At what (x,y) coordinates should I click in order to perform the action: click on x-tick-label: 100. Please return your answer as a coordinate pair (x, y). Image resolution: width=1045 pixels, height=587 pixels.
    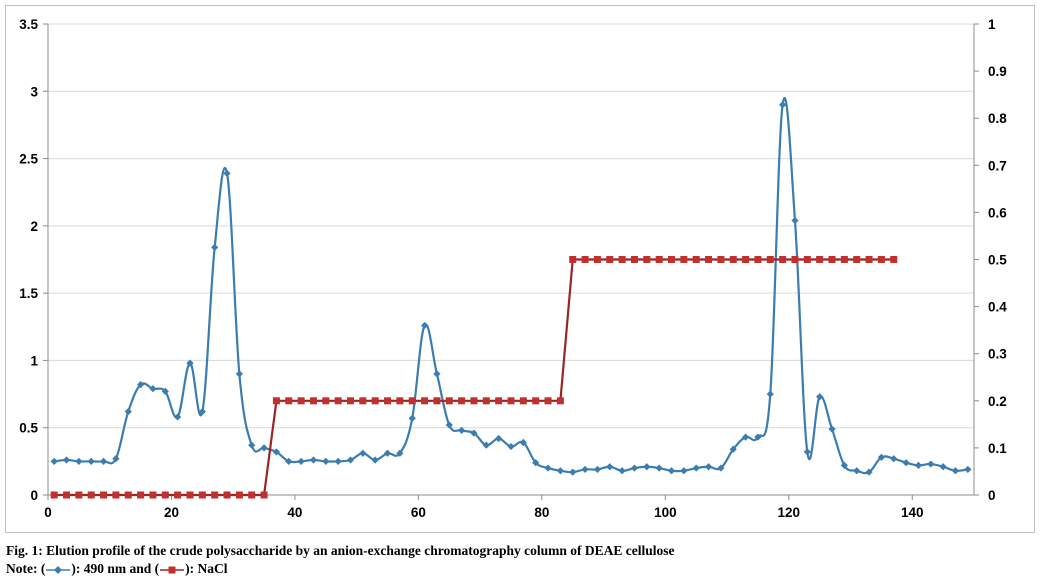
    Looking at the image, I should click on (665, 512).